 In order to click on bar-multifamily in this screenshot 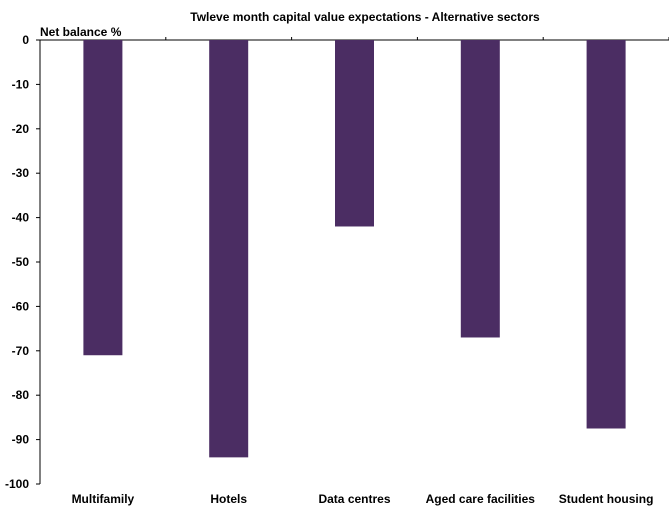, I will do `click(103, 198)`.